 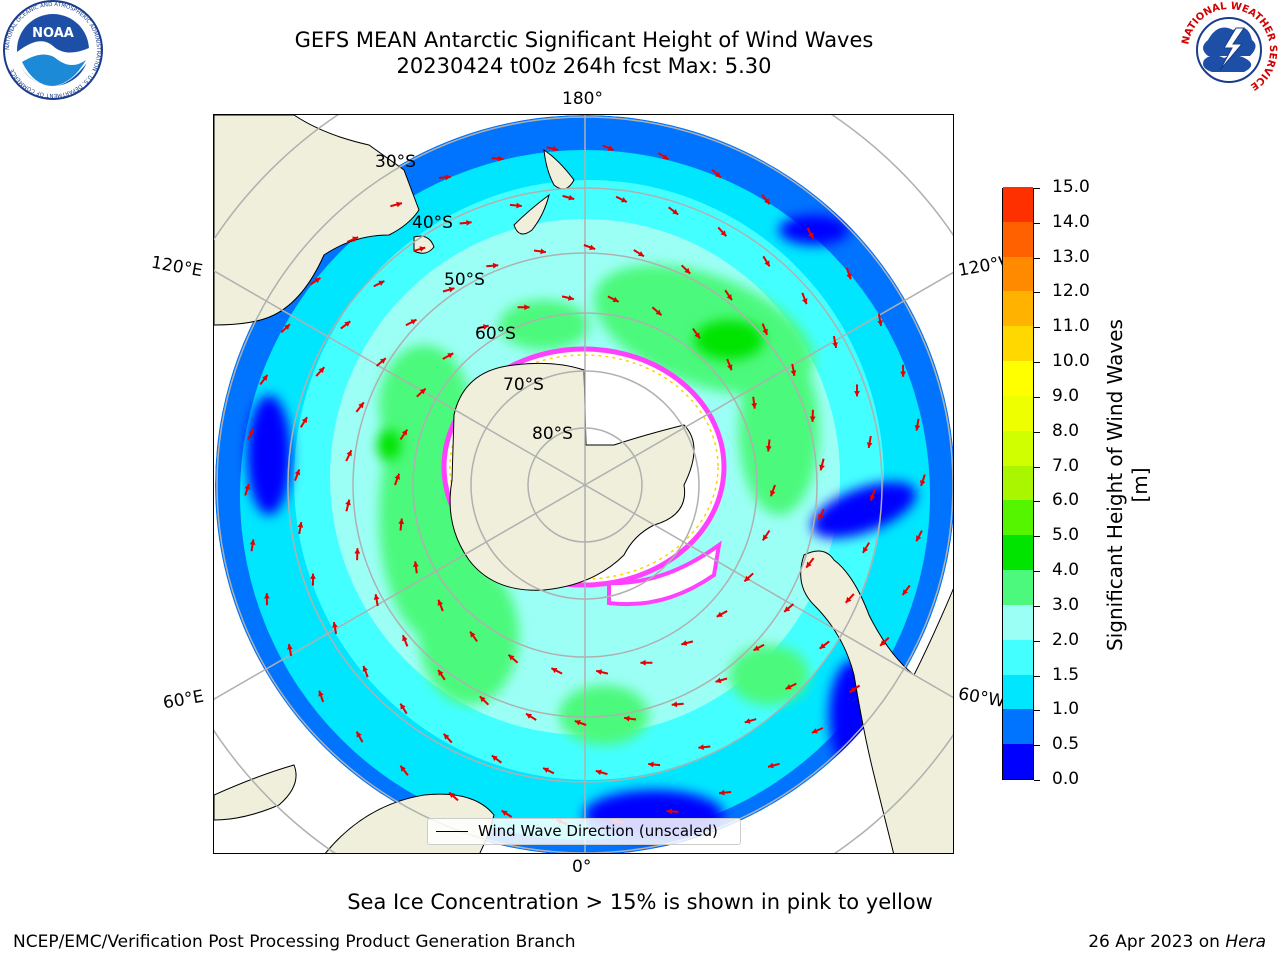 What do you see at coordinates (582, 99) in the screenshot?
I see `lon-label-180: 180°` at bounding box center [582, 99].